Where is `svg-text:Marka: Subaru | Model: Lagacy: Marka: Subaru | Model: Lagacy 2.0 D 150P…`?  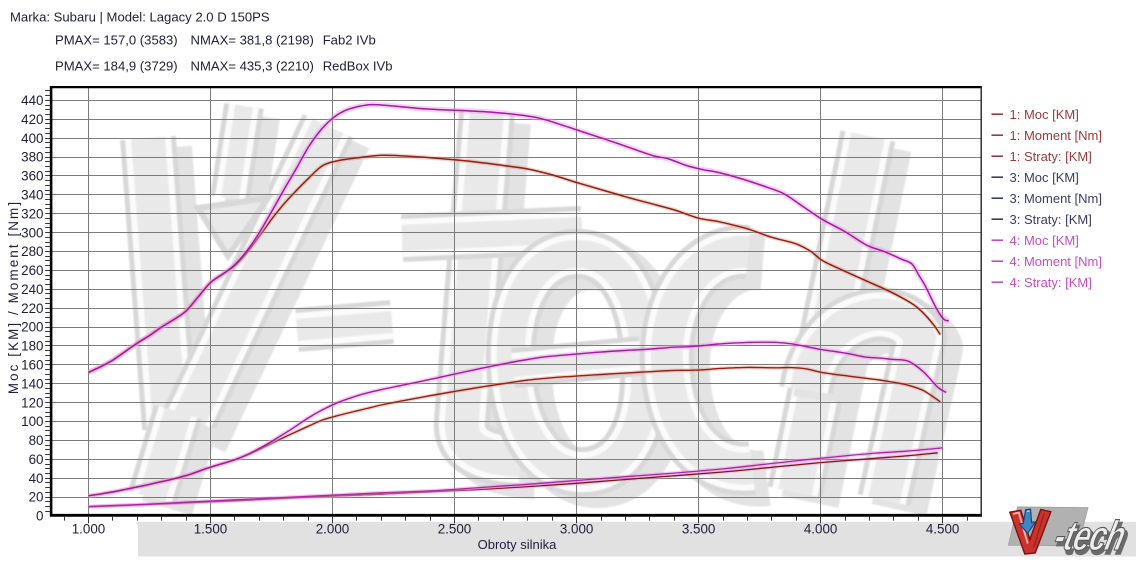 svg-text:Marka: Subaru | Model: Lagacy: Marka: Subaru | Model: Lagacy 2.0 D 150P… is located at coordinates (140, 16).